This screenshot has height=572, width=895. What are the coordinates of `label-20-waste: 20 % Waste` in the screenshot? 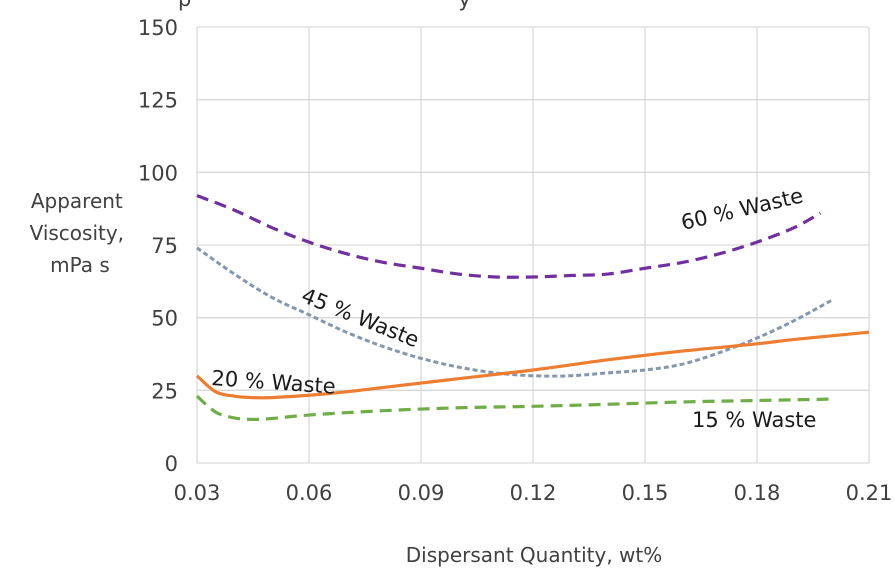 It's located at (274, 382).